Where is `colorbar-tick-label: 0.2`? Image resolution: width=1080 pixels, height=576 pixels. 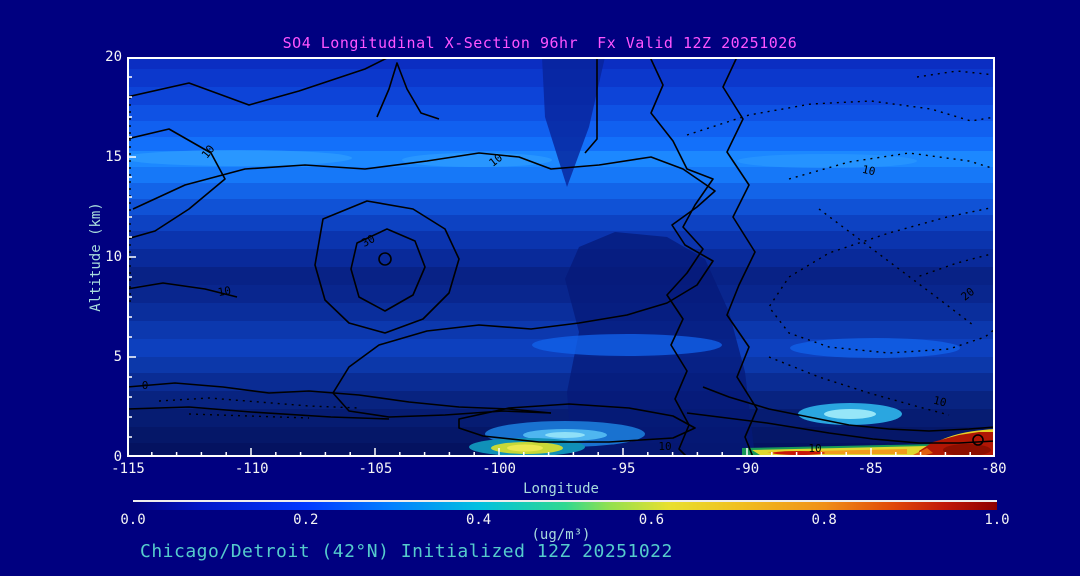 colorbar-tick-label: 0.2 is located at coordinates (306, 520).